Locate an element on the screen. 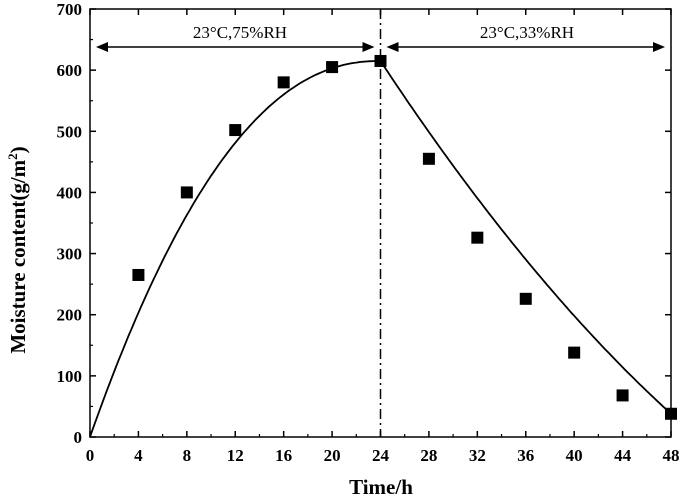  y-tick-label: 100 is located at coordinates (70, 376).